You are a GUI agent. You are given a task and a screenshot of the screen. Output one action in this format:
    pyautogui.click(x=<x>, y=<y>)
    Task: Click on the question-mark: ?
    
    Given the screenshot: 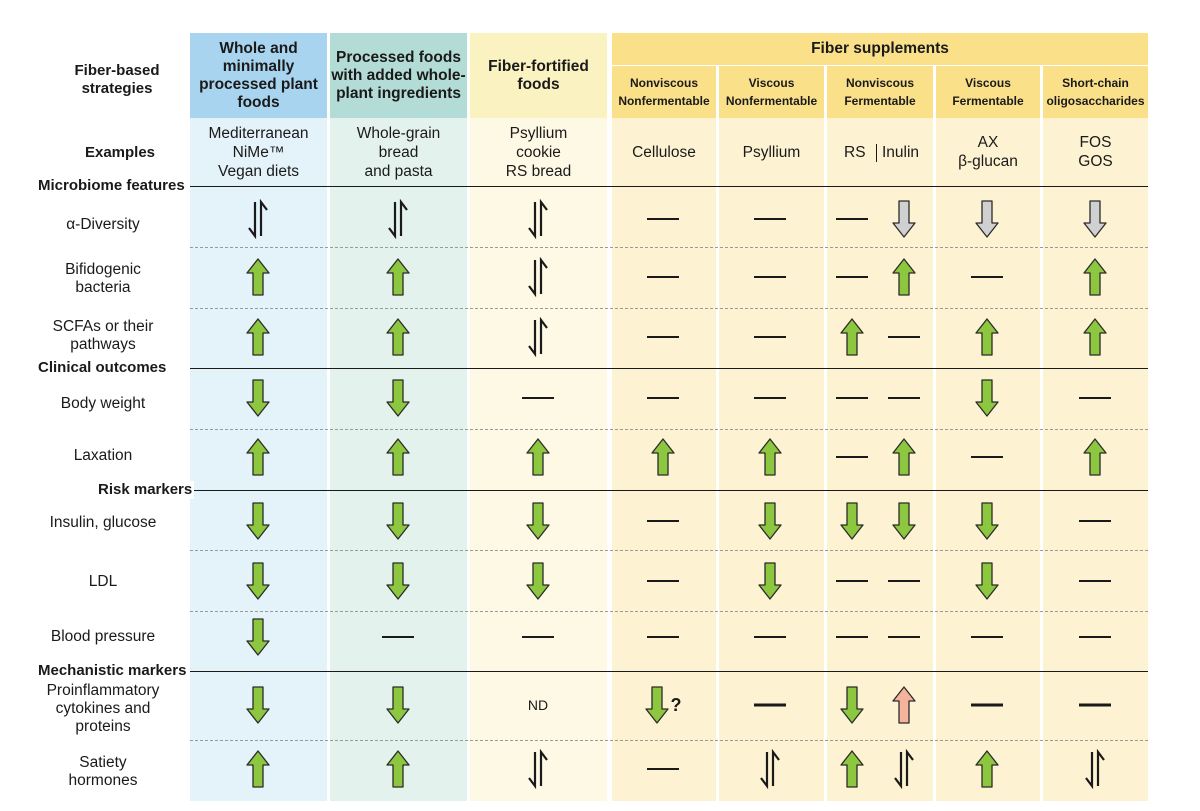 What is the action you would take?
    pyautogui.click(x=676, y=704)
    